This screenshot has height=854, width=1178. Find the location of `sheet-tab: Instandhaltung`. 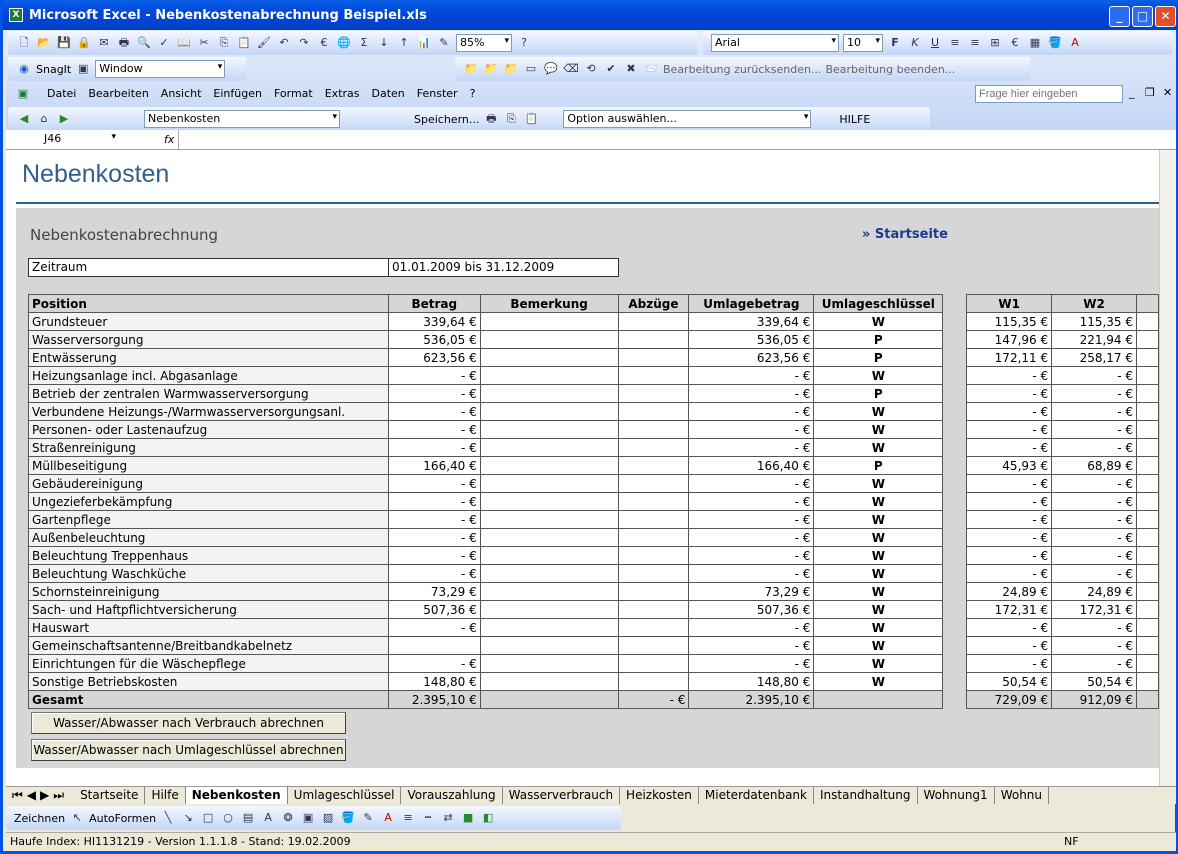

sheet-tab: Instandhaltung is located at coordinates (866, 795).